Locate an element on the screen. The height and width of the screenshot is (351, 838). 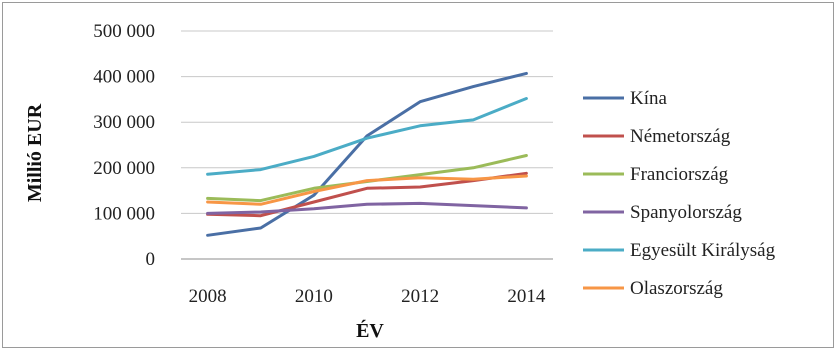
y-axis-label: Millió EUR is located at coordinates (35, 152).